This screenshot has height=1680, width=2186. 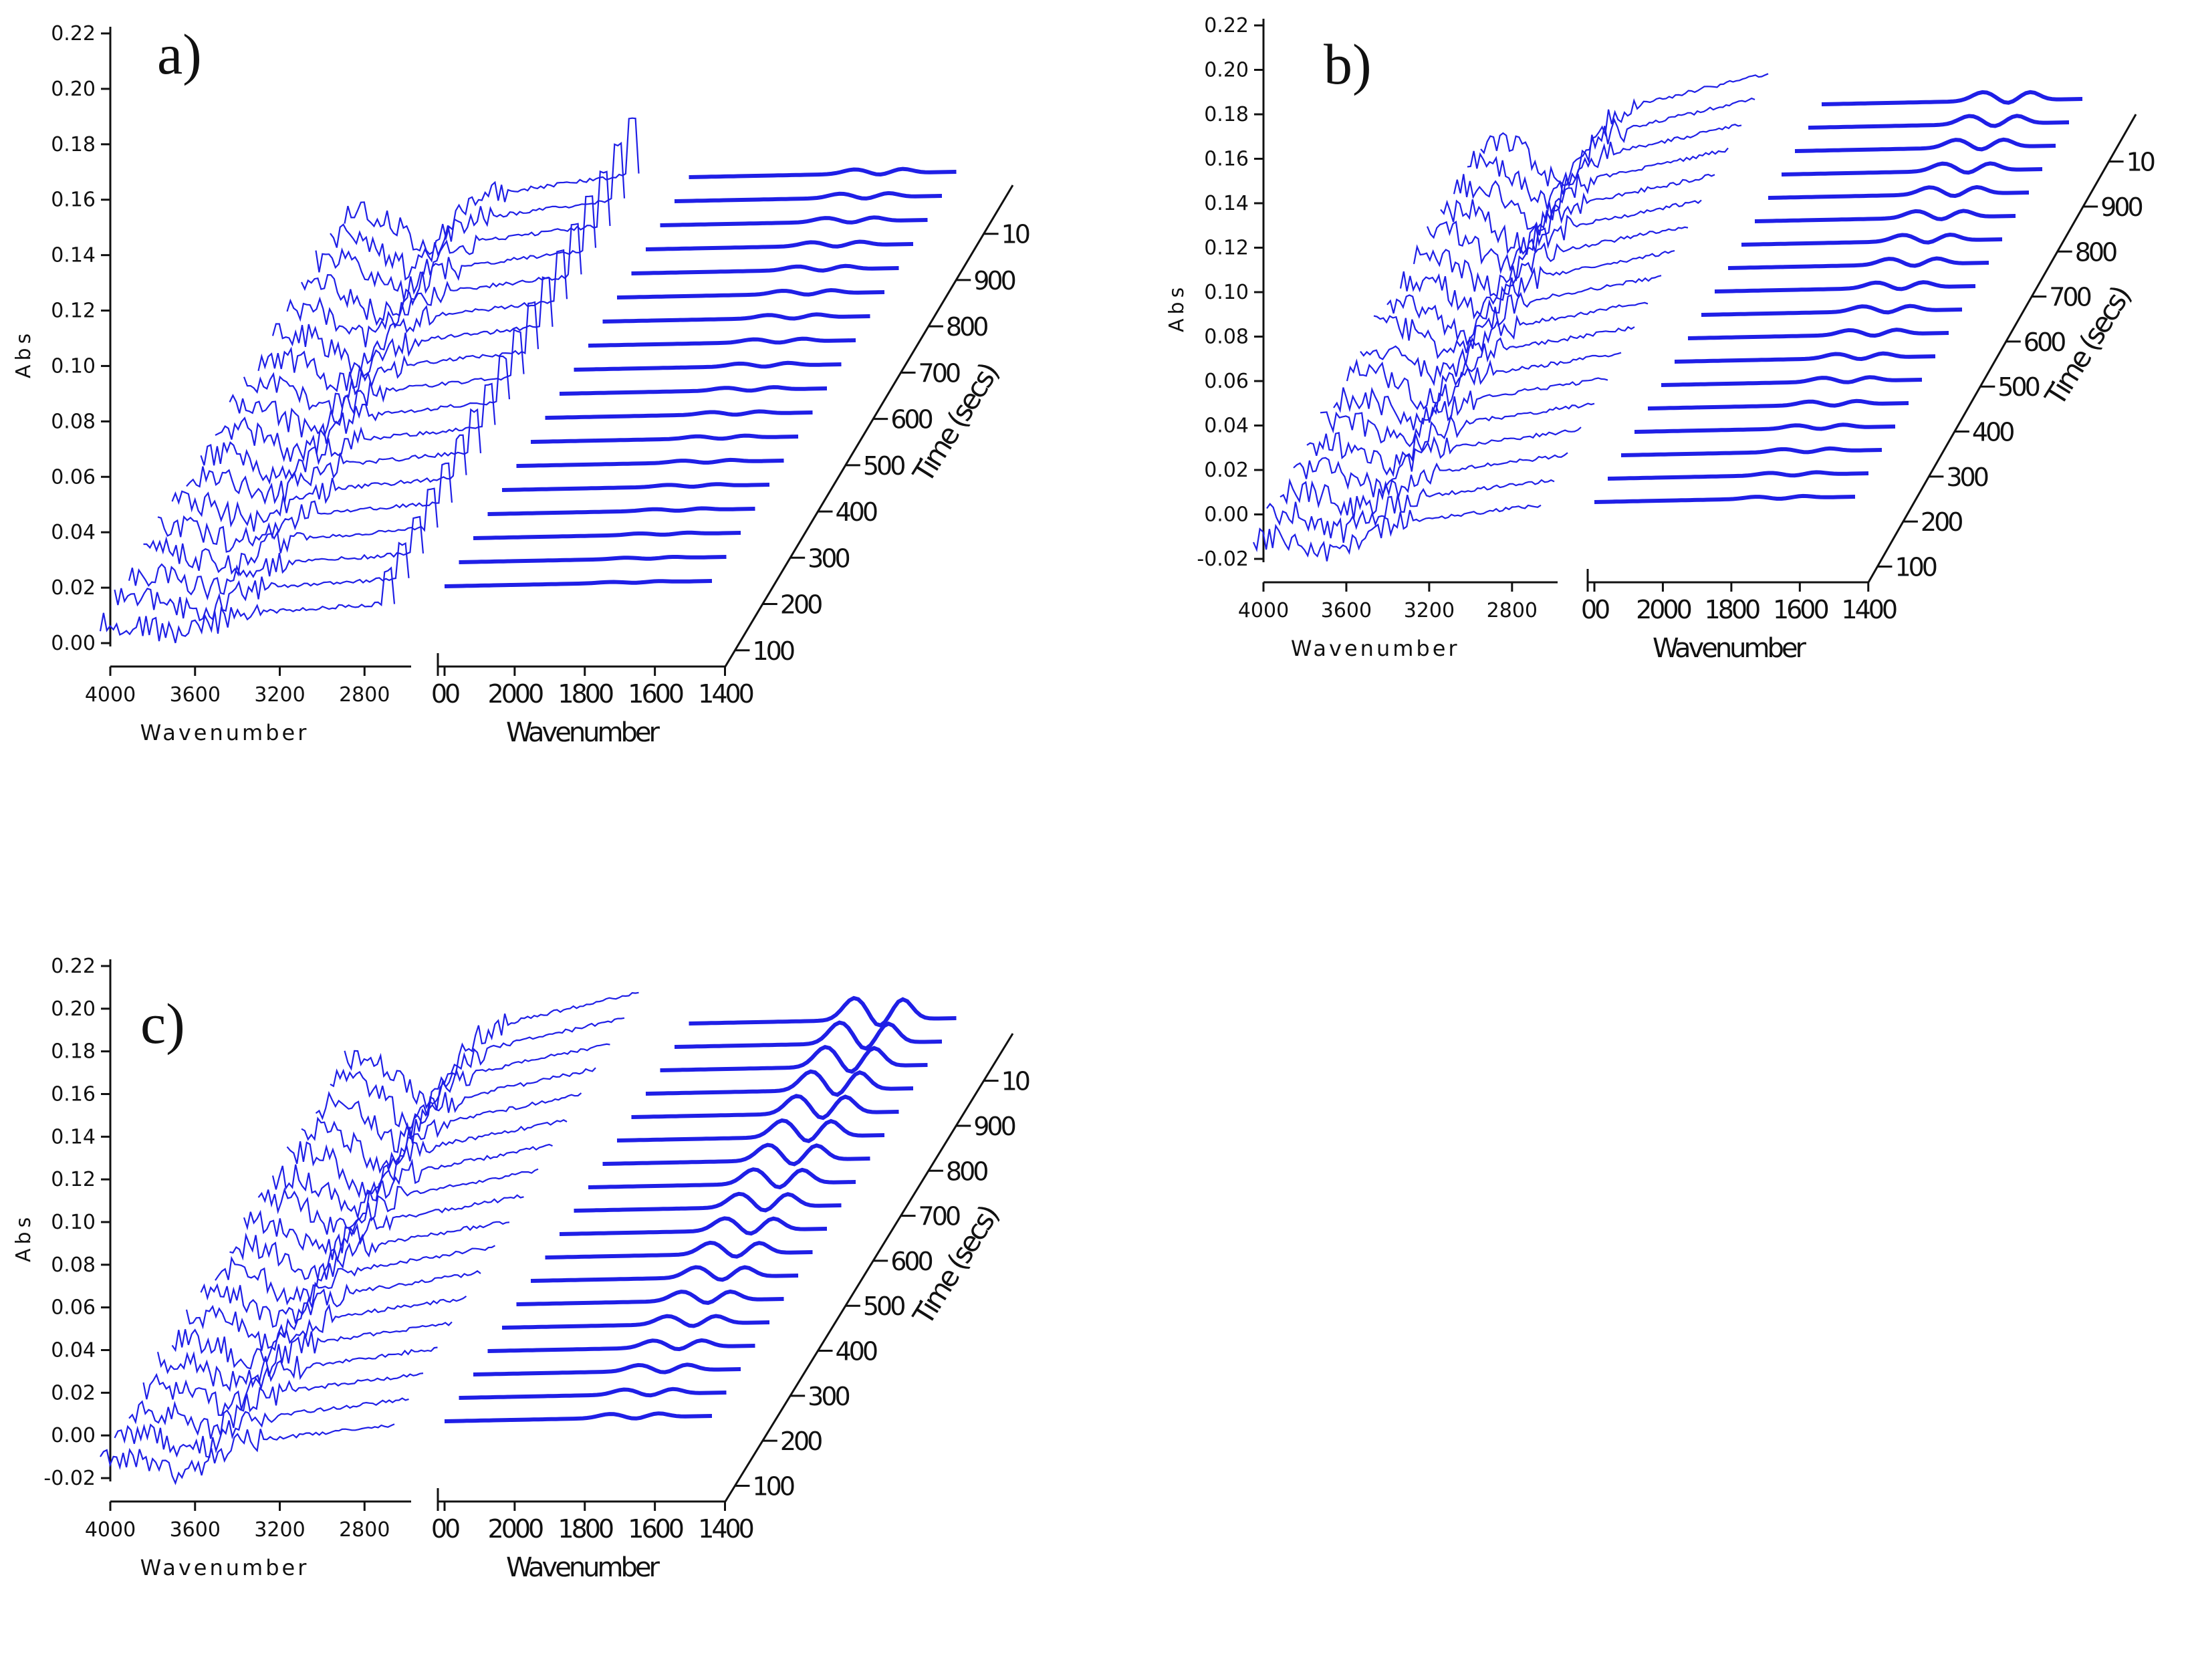 What do you see at coordinates (73, 144) in the screenshot?
I see `y-tick-label: 0.18` at bounding box center [73, 144].